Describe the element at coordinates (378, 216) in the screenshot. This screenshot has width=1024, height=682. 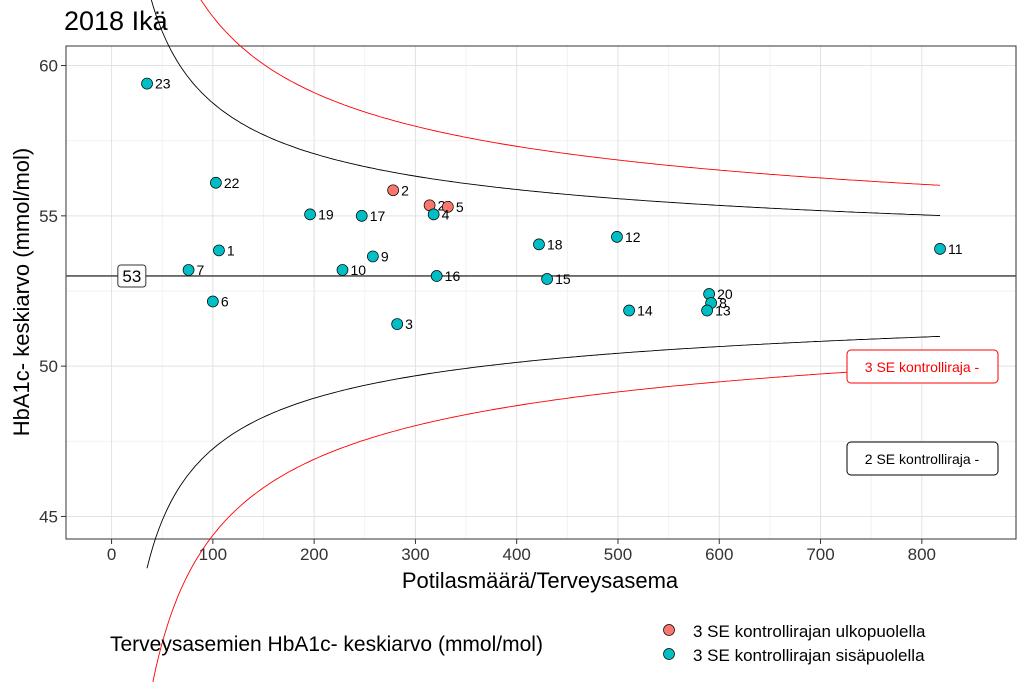
I see `point-label: 17` at that location.